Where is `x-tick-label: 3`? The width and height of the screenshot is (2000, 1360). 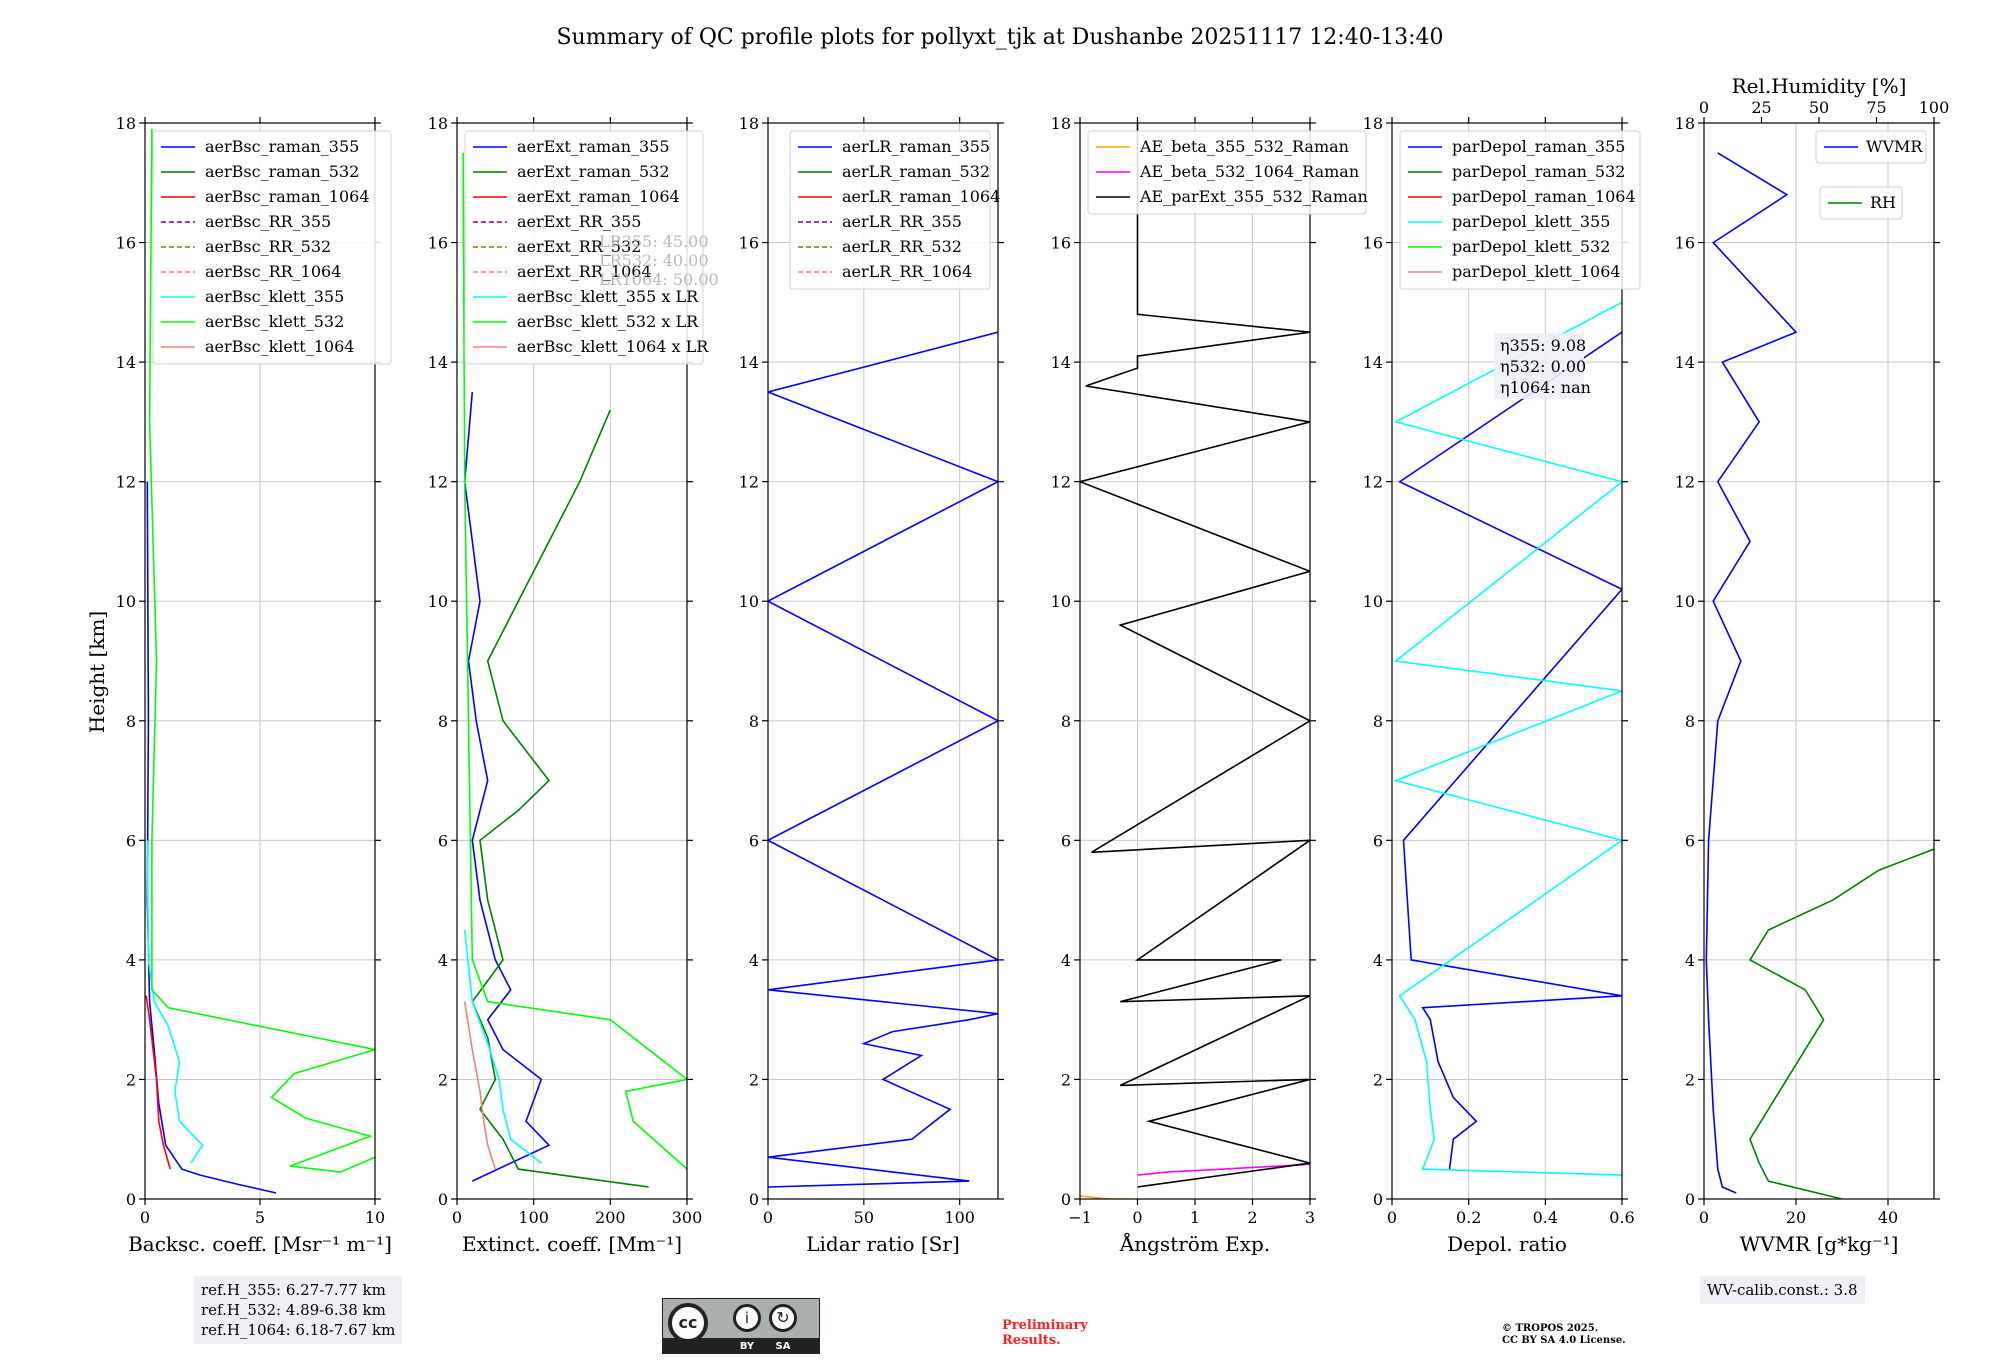 x-tick-label: 3 is located at coordinates (1310, 1217).